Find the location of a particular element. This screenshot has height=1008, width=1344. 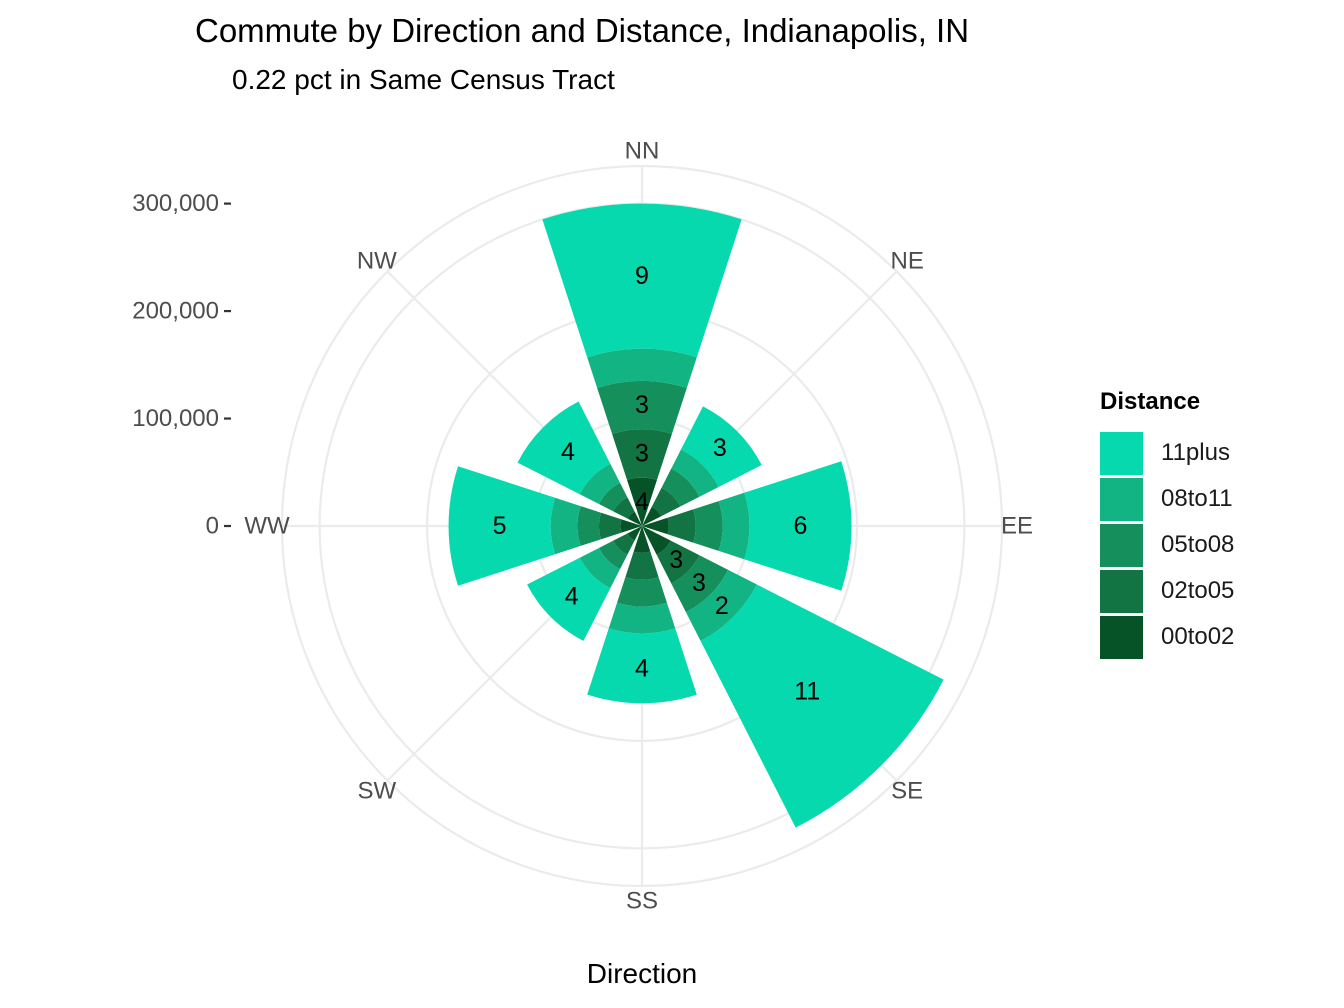

bar-ee-11plus is located at coordinates (798, 526).